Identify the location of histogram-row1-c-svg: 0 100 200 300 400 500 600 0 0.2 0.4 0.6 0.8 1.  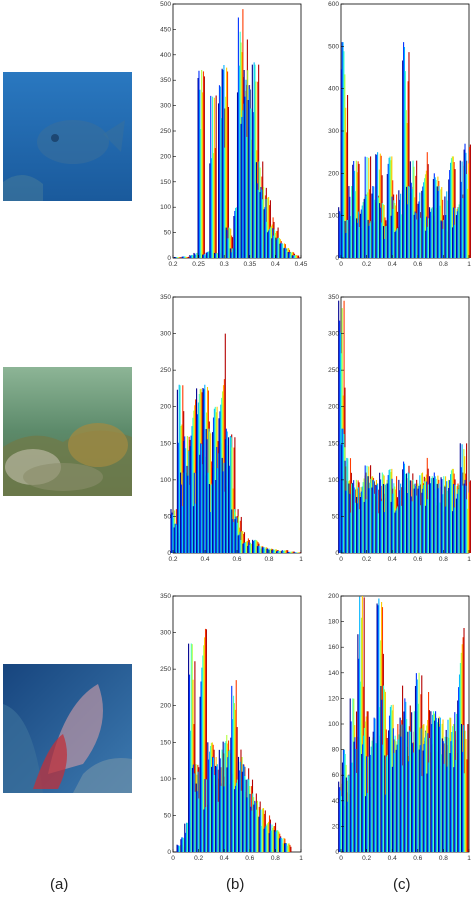
(399, 134).